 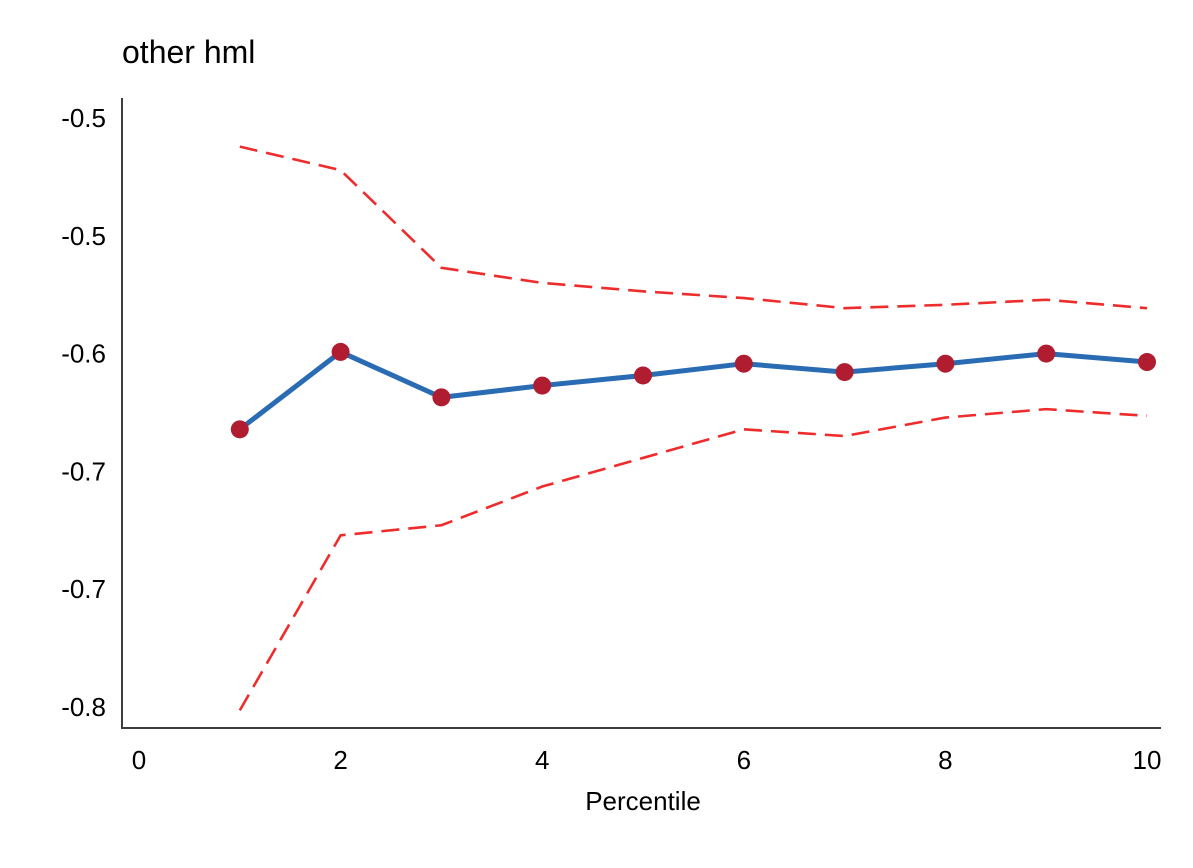 I want to click on x-tick-label: 10, so click(x=1147, y=760).